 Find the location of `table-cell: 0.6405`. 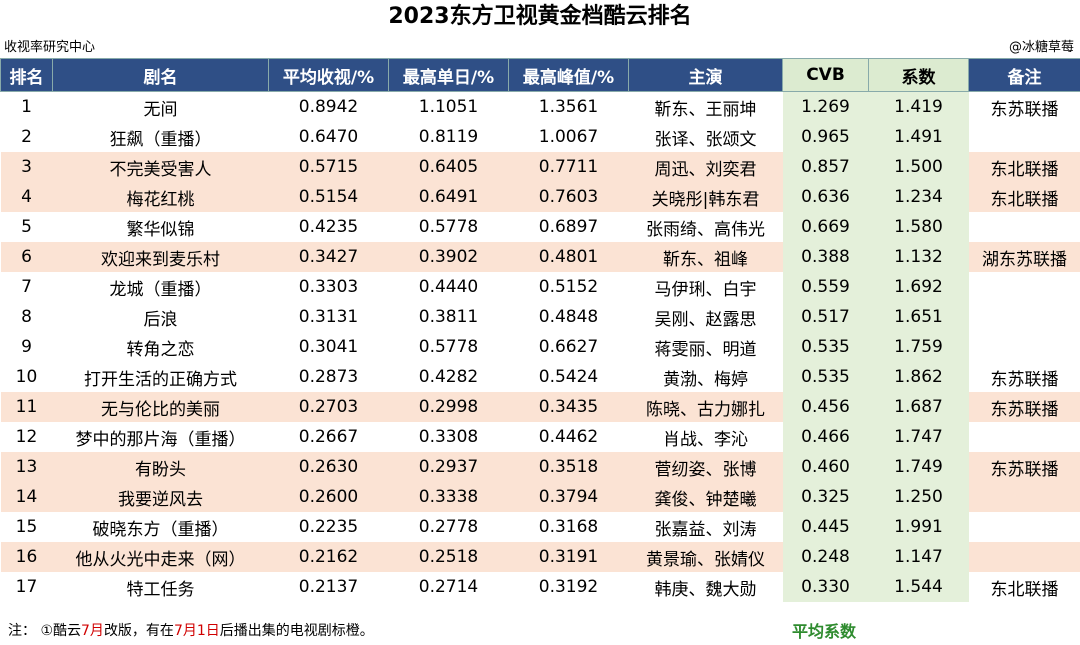

table-cell: 0.6405 is located at coordinates (448, 167).